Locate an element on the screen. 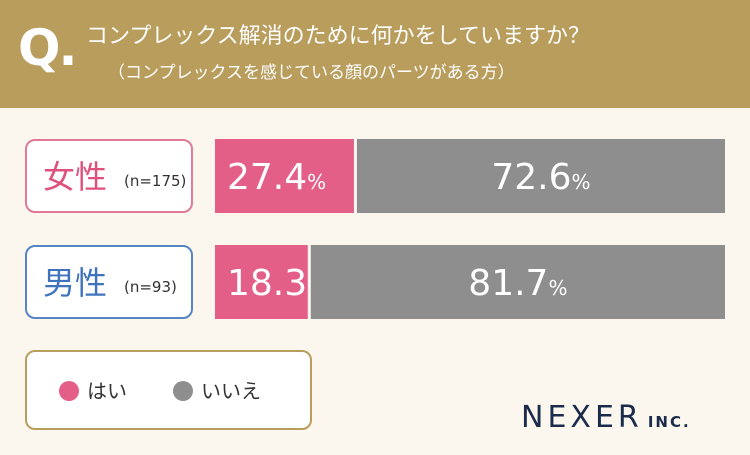 The width and height of the screenshot is (750, 455). legend-swatch-yes is located at coordinates (69, 391).